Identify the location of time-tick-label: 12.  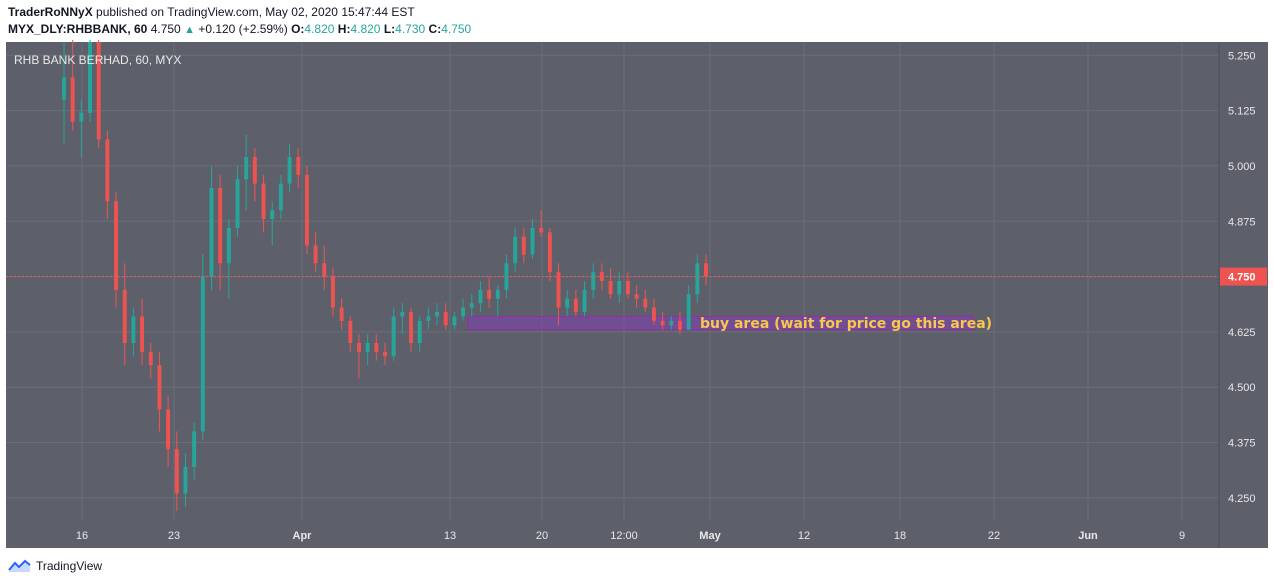
(804, 536).